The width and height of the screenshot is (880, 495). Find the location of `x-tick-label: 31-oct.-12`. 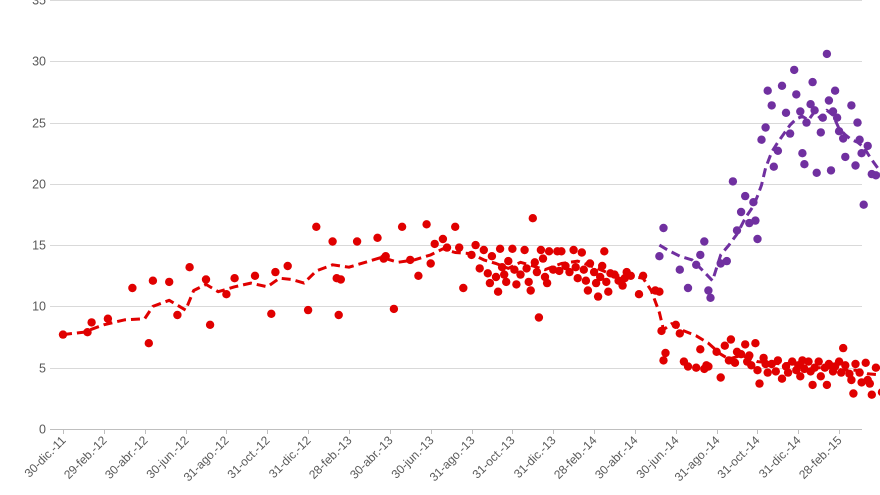

x-tick-label: 31-oct.-12 is located at coordinates (249, 457).